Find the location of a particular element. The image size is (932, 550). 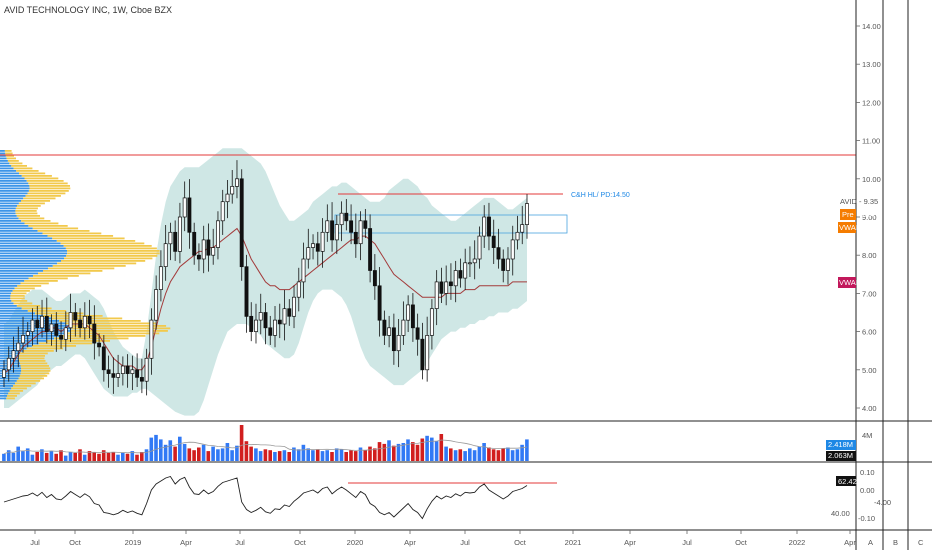

pane-tab-a: A is located at coordinates (870, 542).